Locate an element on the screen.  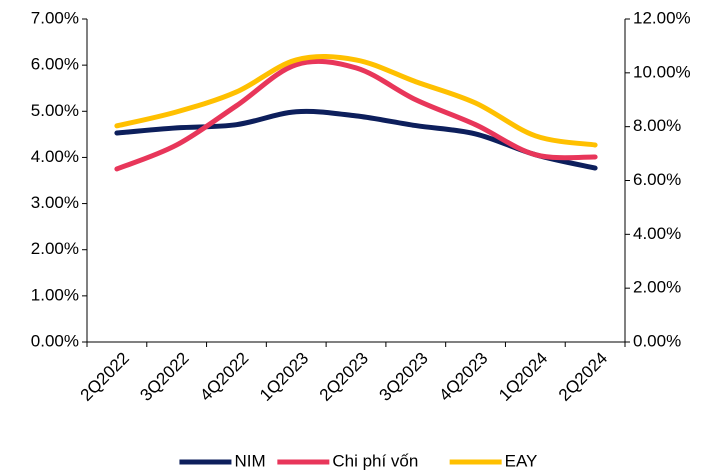
x-tick-label: 1Q2024 is located at coordinates (523, 377).